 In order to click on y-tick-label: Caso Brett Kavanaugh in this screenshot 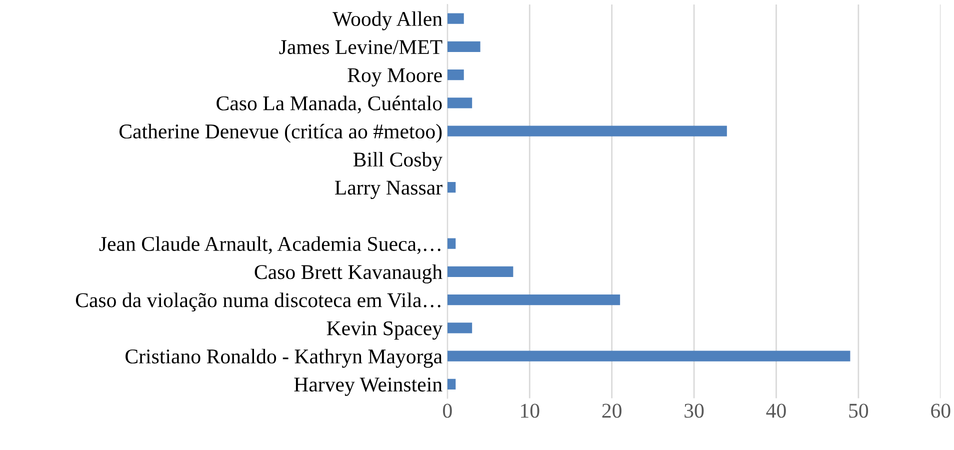, I will do `click(348, 274)`.